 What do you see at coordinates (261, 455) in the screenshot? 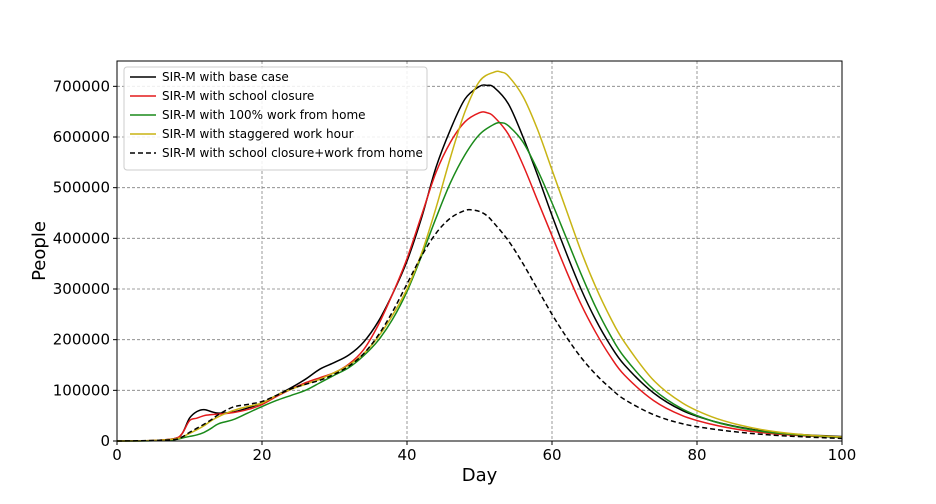
I see `x-tick-label: 20` at bounding box center [261, 455].